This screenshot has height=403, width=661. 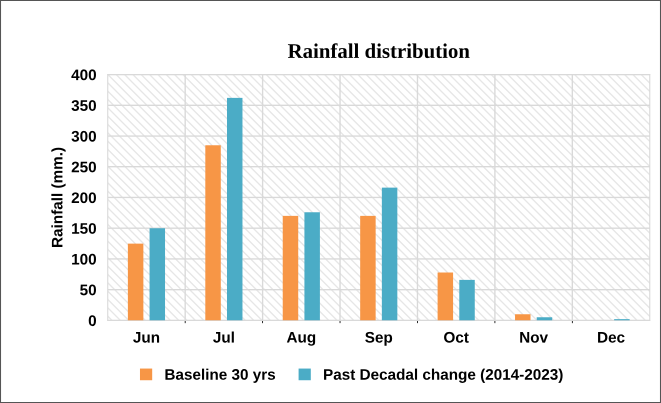 I want to click on x-tick-label: Sep, so click(x=378, y=339).